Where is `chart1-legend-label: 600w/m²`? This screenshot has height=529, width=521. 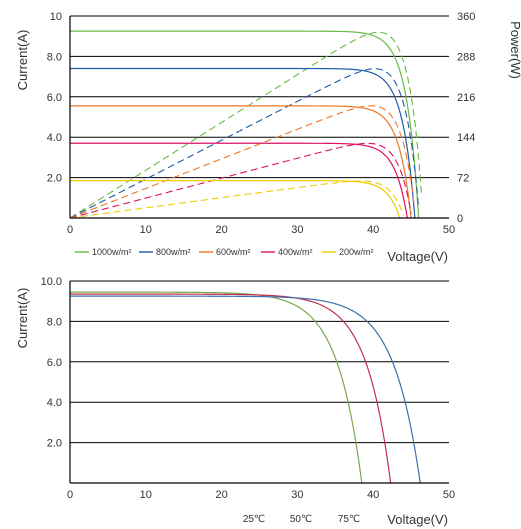 chart1-legend-label: 600w/m² is located at coordinates (233, 252).